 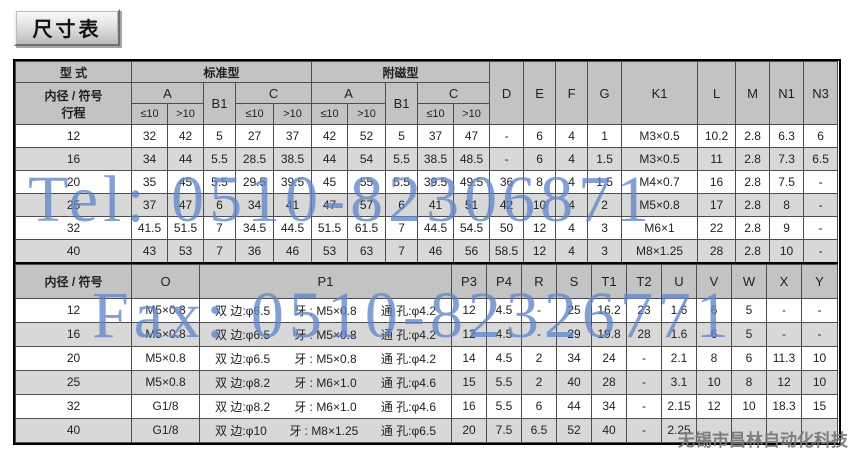 What do you see at coordinates (73, 228) in the screenshot?
I see `cell-bore: 32` at bounding box center [73, 228].